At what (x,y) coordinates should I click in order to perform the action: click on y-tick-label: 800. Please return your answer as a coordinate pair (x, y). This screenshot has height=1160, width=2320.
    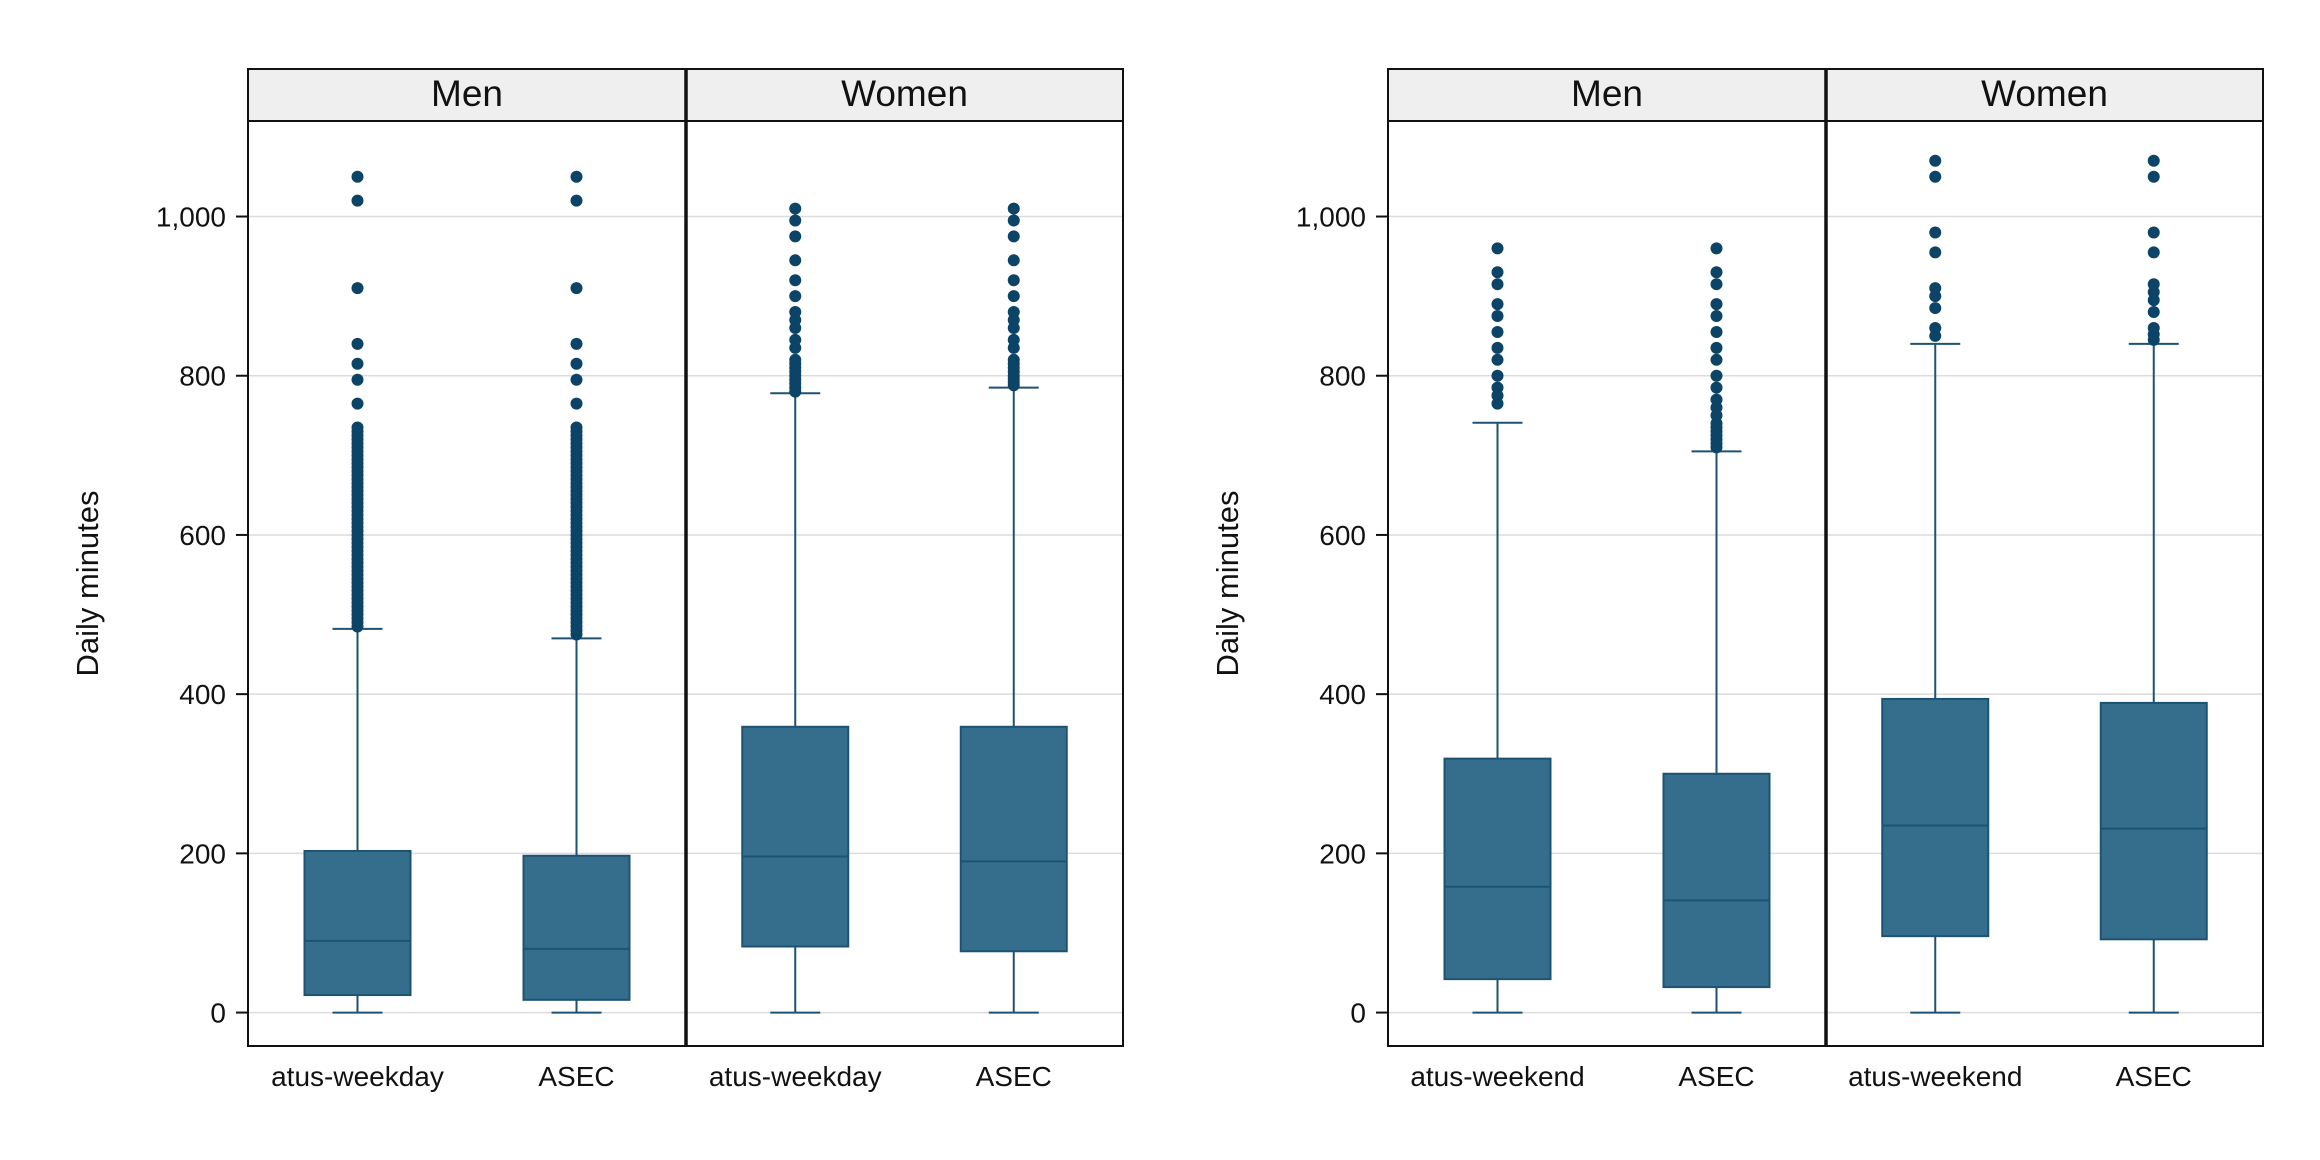
    Looking at the image, I should click on (1342, 376).